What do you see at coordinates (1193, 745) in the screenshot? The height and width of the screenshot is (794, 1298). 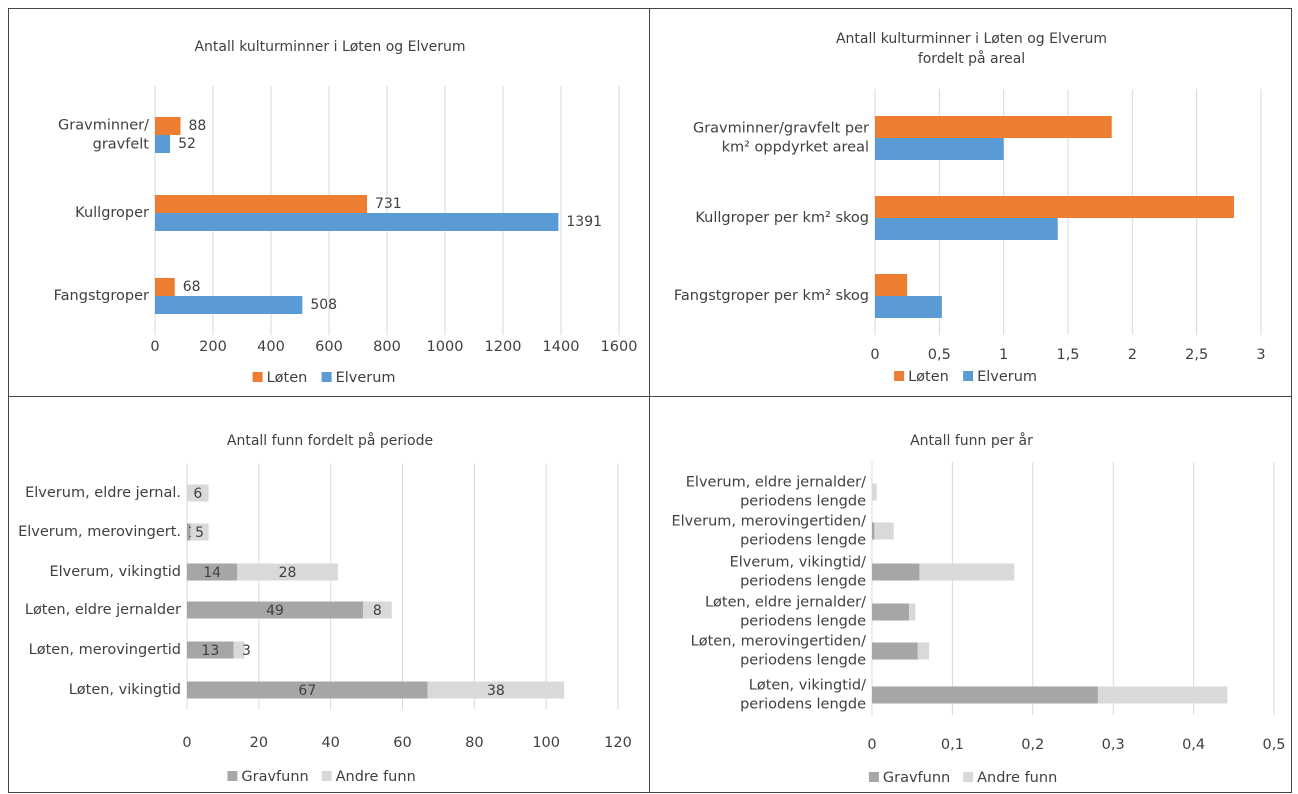 I see `x-tick-label: 0,4` at bounding box center [1193, 745].